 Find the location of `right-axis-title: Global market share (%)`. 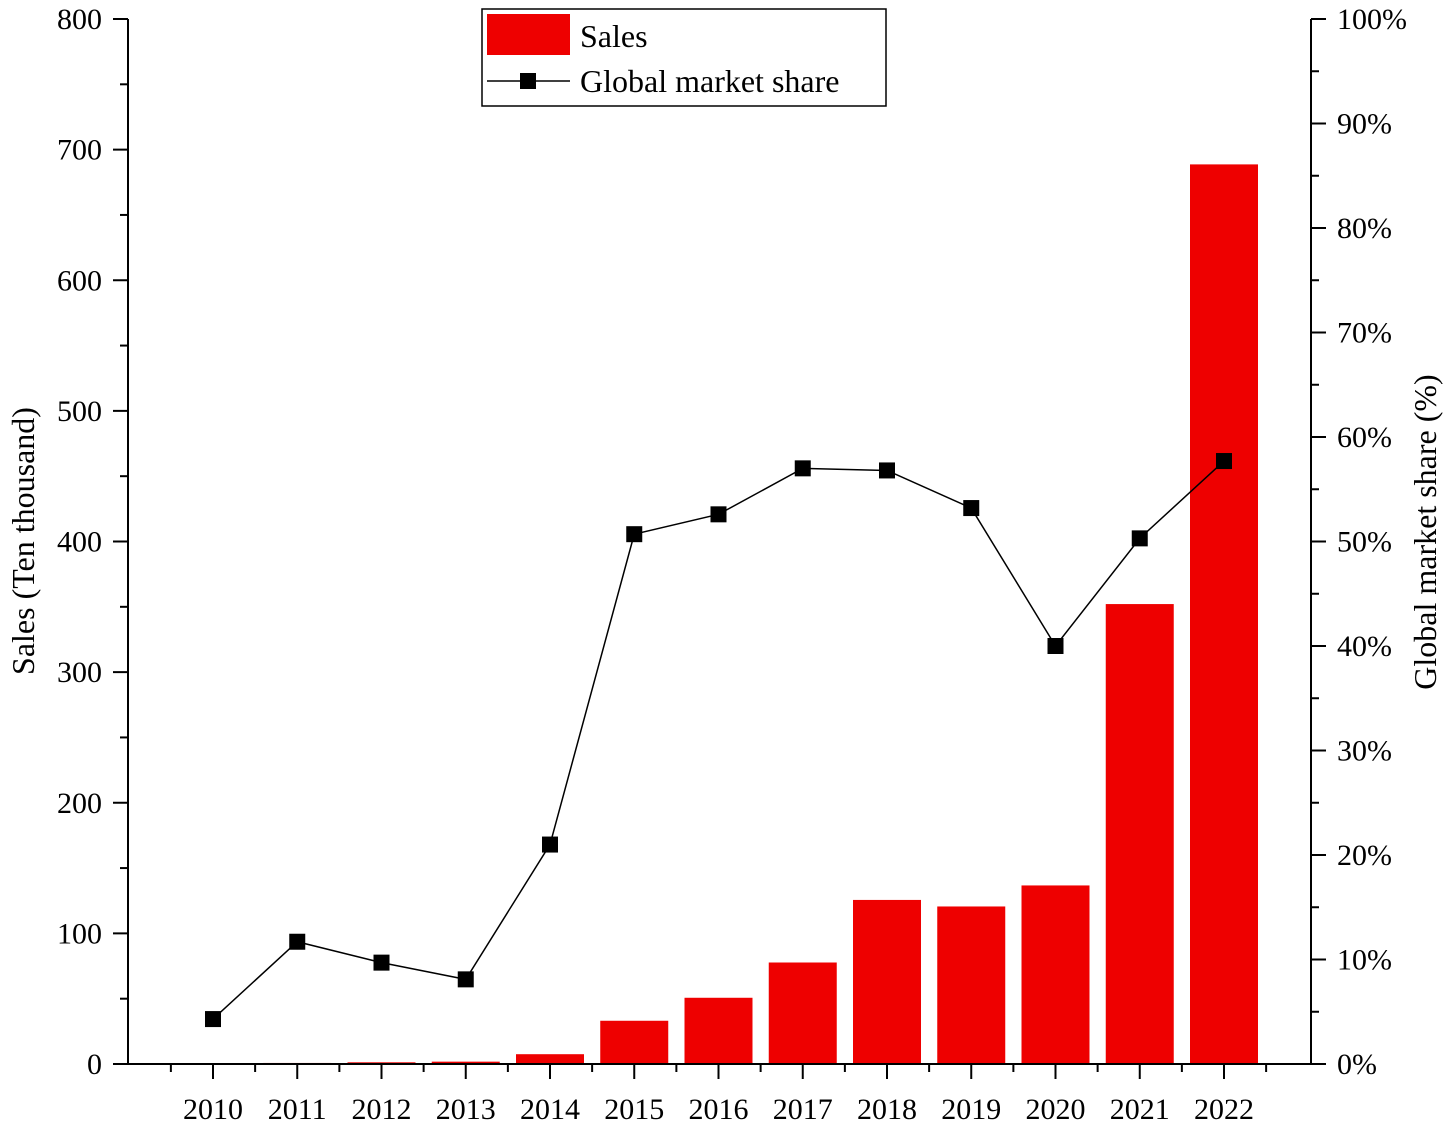

right-axis-title: Global market share (%) is located at coordinates (1425, 531).